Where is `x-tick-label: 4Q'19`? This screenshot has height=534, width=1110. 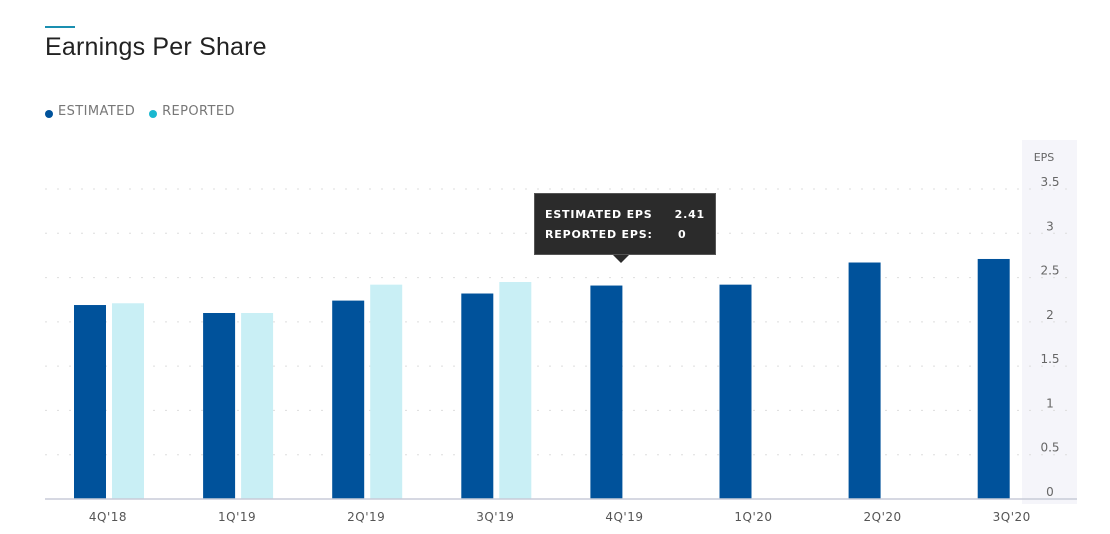
x-tick-label: 4Q'19 is located at coordinates (624, 517).